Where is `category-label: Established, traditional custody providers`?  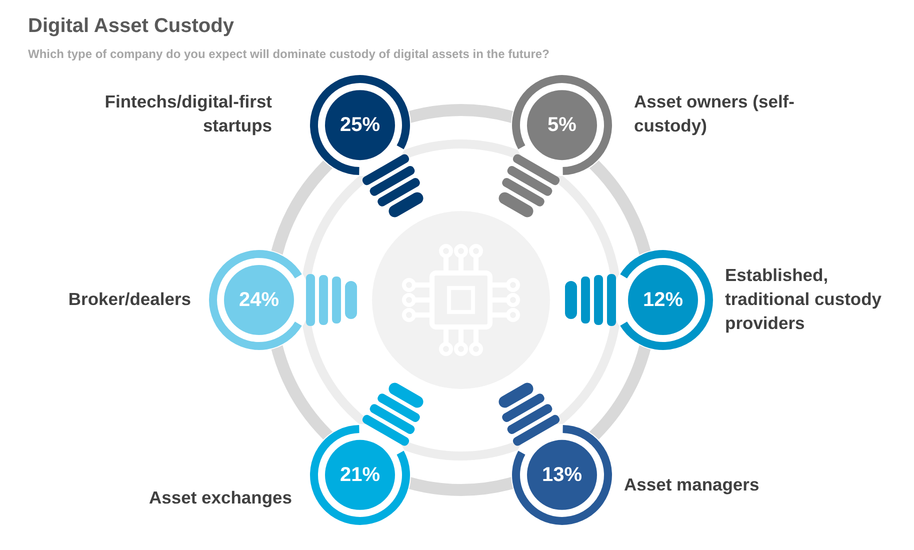 category-label: Established, traditional custody providers is located at coordinates (803, 299).